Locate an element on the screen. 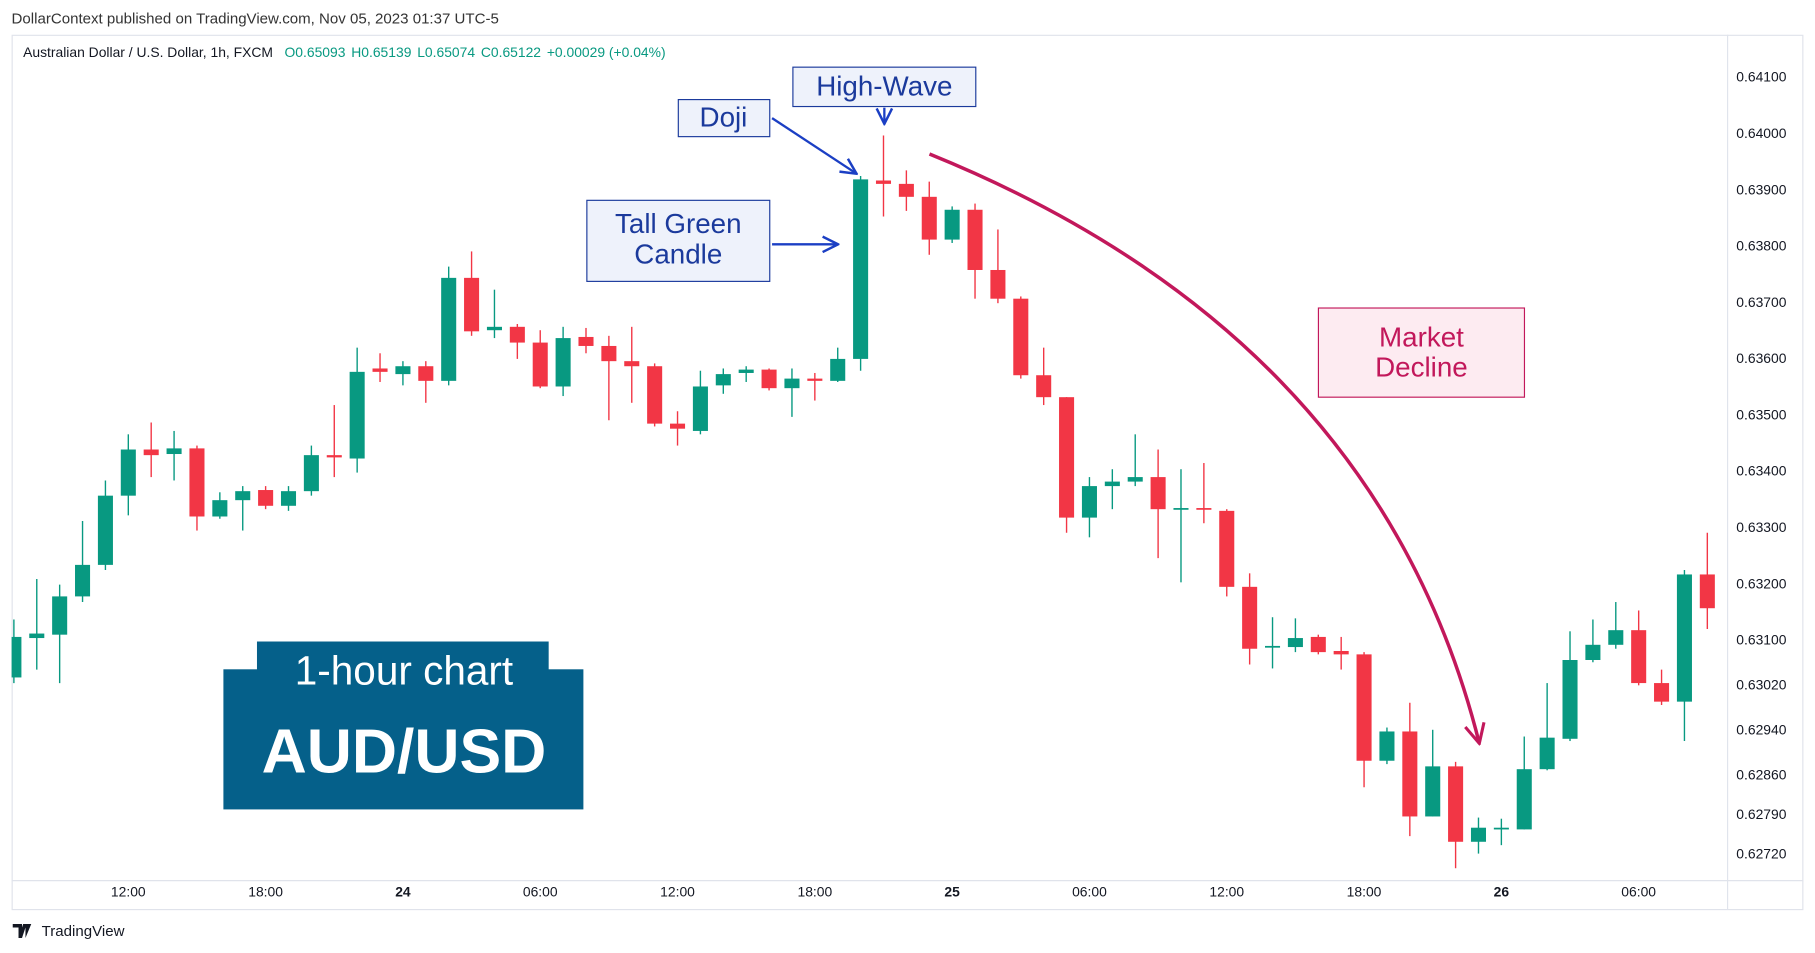 The width and height of the screenshot is (1815, 953). y-tick-label: 0.63020 is located at coordinates (1761, 685).